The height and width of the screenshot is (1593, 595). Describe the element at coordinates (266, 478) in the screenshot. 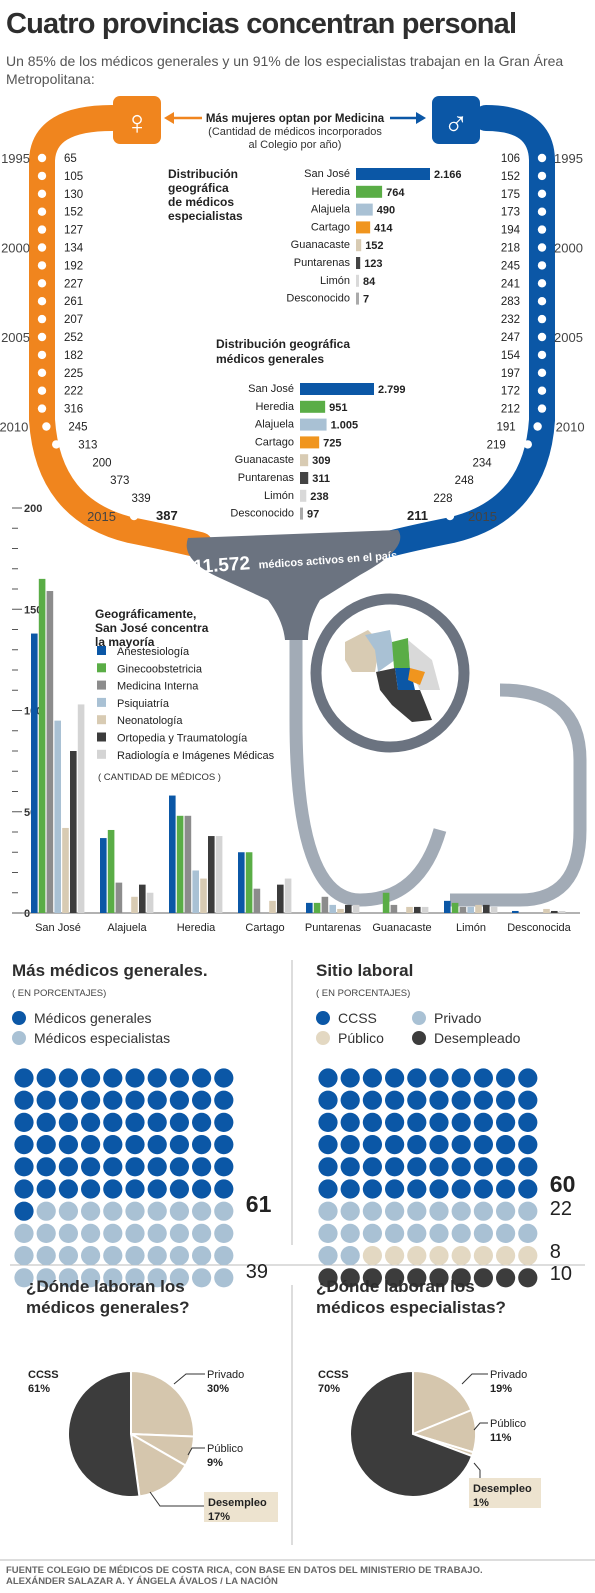

I see `bar-category-label: Puntarenas` at that location.